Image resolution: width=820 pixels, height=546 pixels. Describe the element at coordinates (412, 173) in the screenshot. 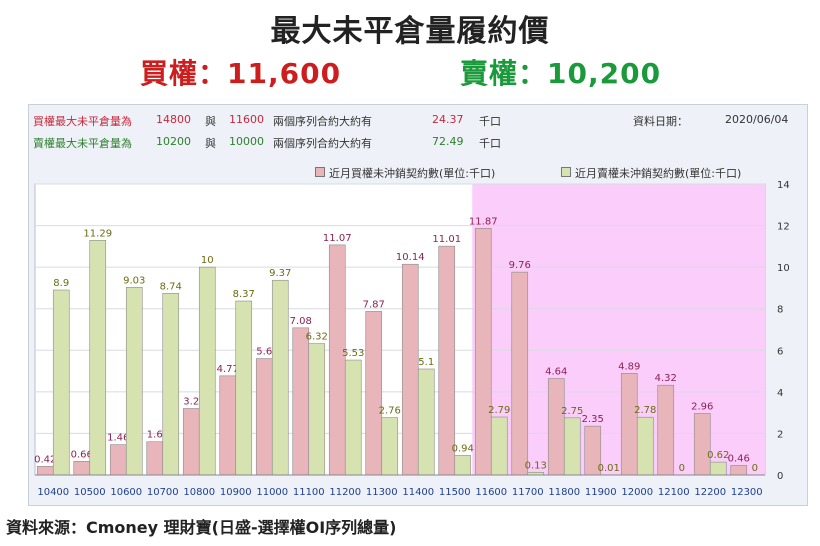

I see `legend-call-label: 近月買權未沖銷契約數(單位:千口)` at that location.